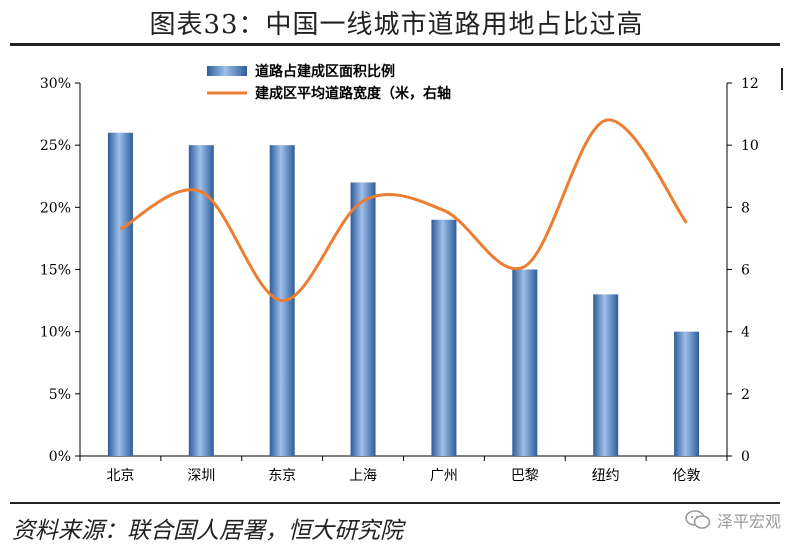  Describe the element at coordinates (745, 208) in the screenshot. I see `right-tick-label: 8` at that location.